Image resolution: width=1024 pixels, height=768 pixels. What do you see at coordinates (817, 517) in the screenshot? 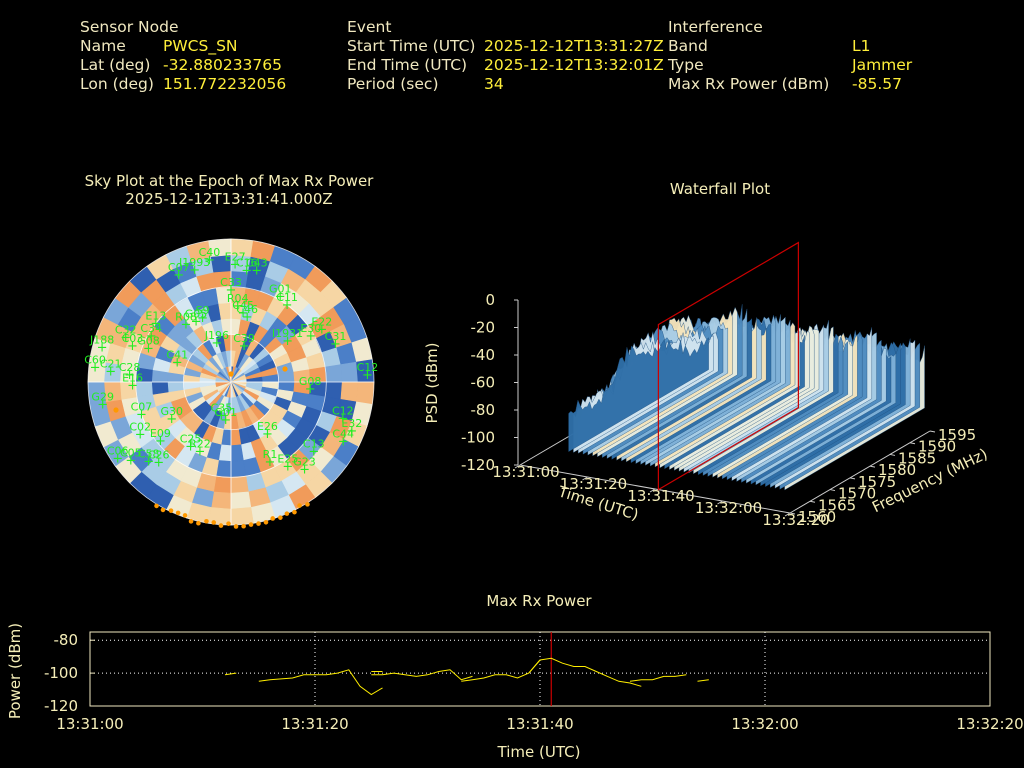
I see `waterfall-y-tick-label: 1560` at bounding box center [817, 517].